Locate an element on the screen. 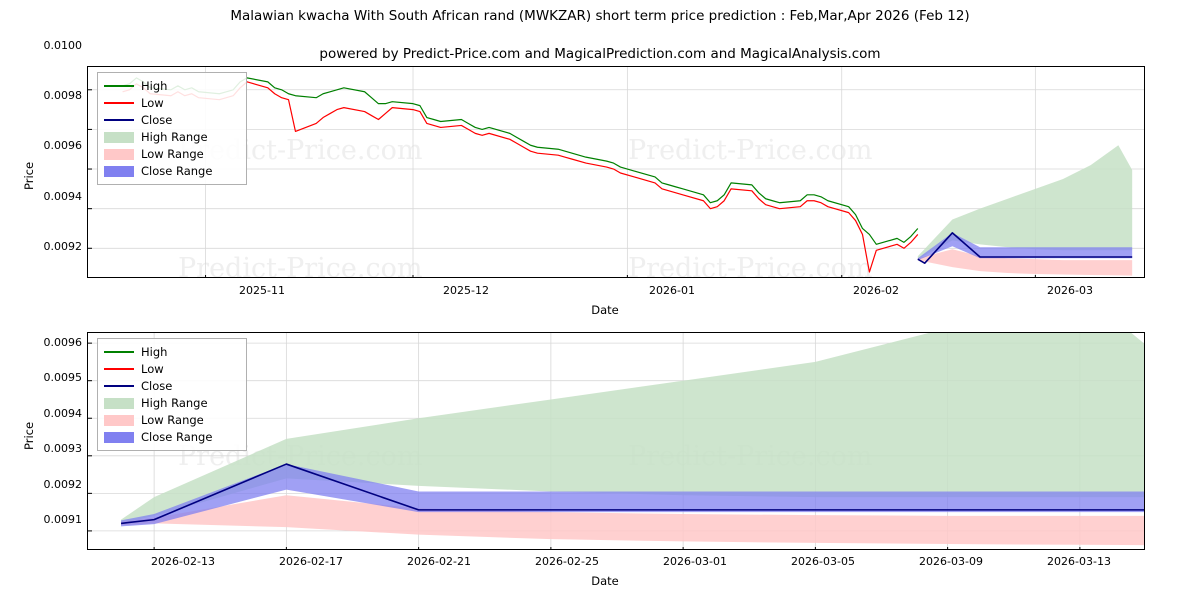 Image resolution: width=1200 pixels, height=600 pixels. bottom-xtick-7: 2026-03-13 is located at coordinates (1079, 561).